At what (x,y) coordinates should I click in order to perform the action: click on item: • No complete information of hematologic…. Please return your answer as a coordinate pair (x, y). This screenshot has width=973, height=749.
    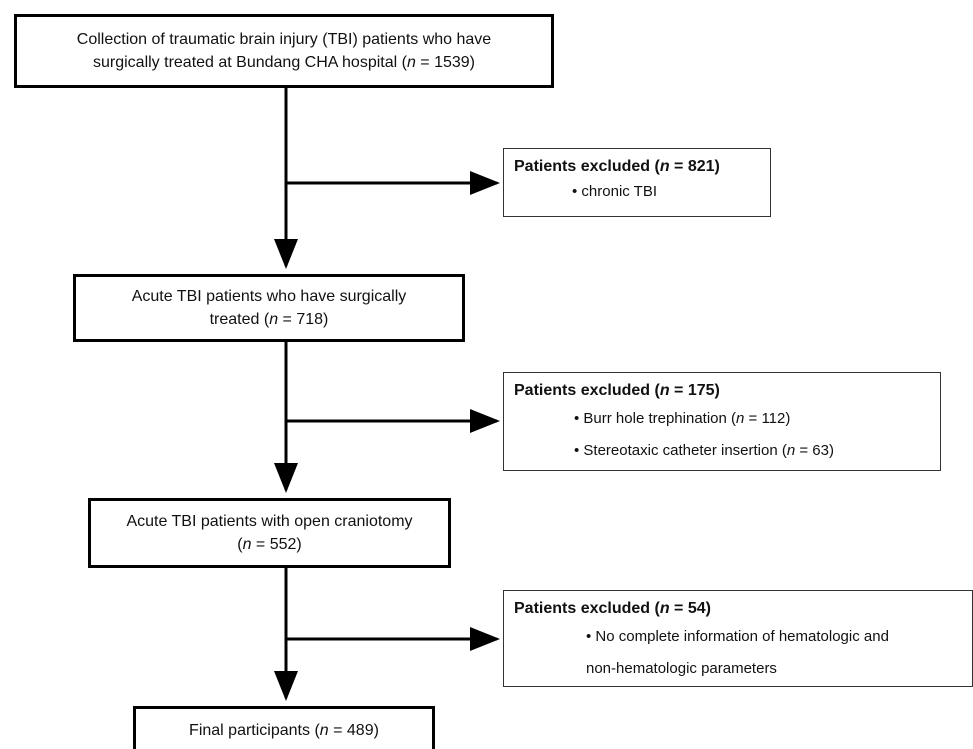
    Looking at the image, I should click on (738, 637).